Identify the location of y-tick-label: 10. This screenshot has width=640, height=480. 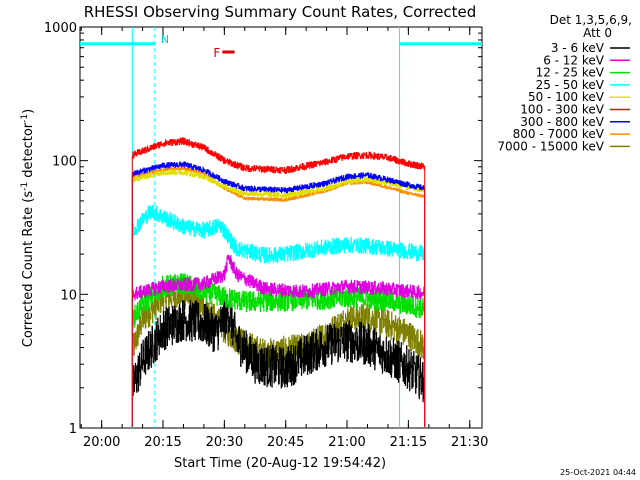
(68, 295).